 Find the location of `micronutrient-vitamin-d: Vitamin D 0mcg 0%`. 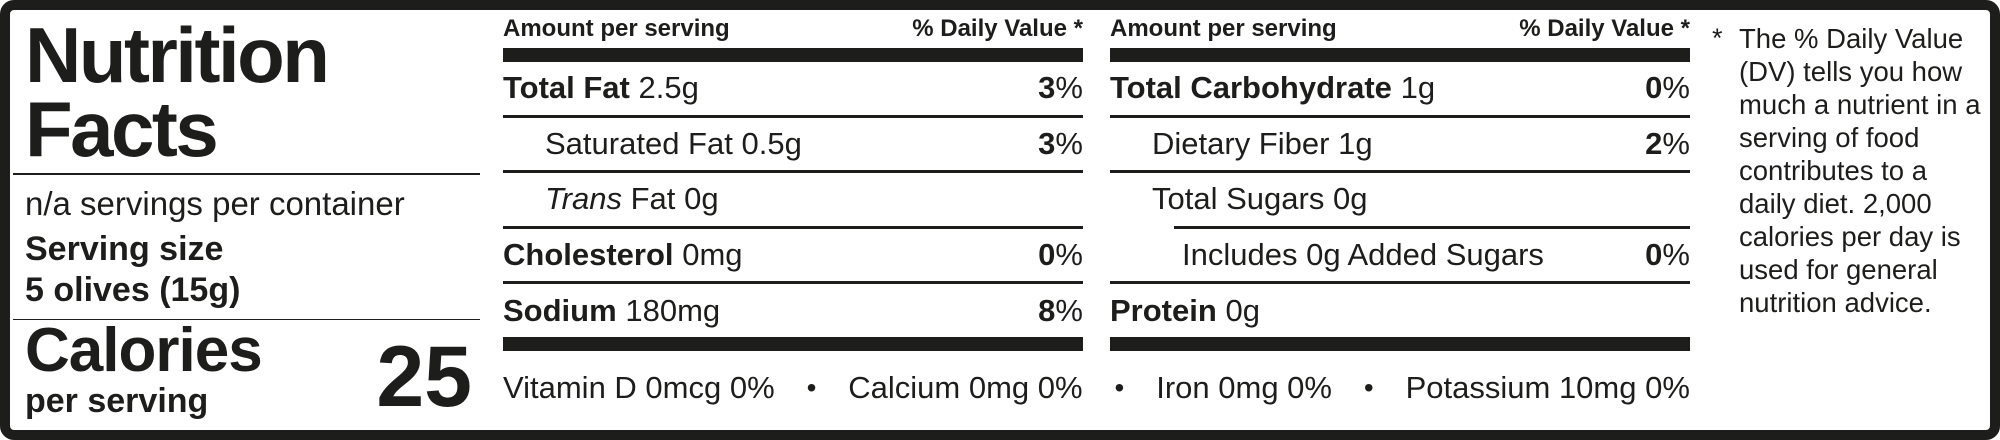

micronutrient-vitamin-d: Vitamin D 0mcg 0% is located at coordinates (639, 387).